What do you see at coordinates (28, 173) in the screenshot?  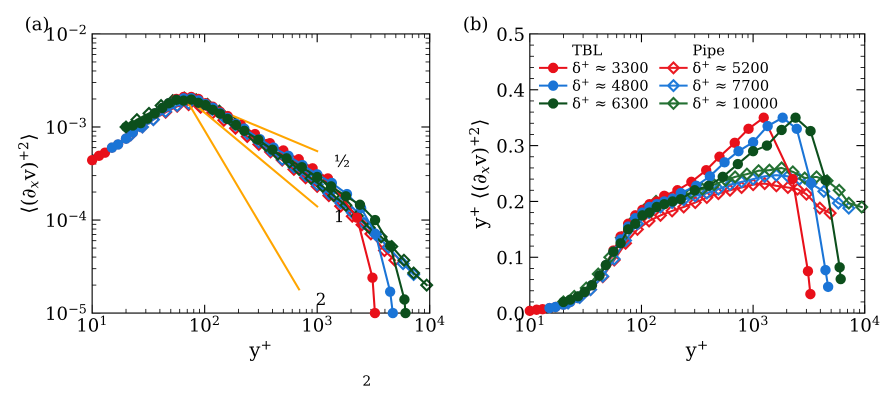 I see `y-axis-title: ⟨(∂$_{x}$v)$^{+2}$⟩` at bounding box center [28, 173].